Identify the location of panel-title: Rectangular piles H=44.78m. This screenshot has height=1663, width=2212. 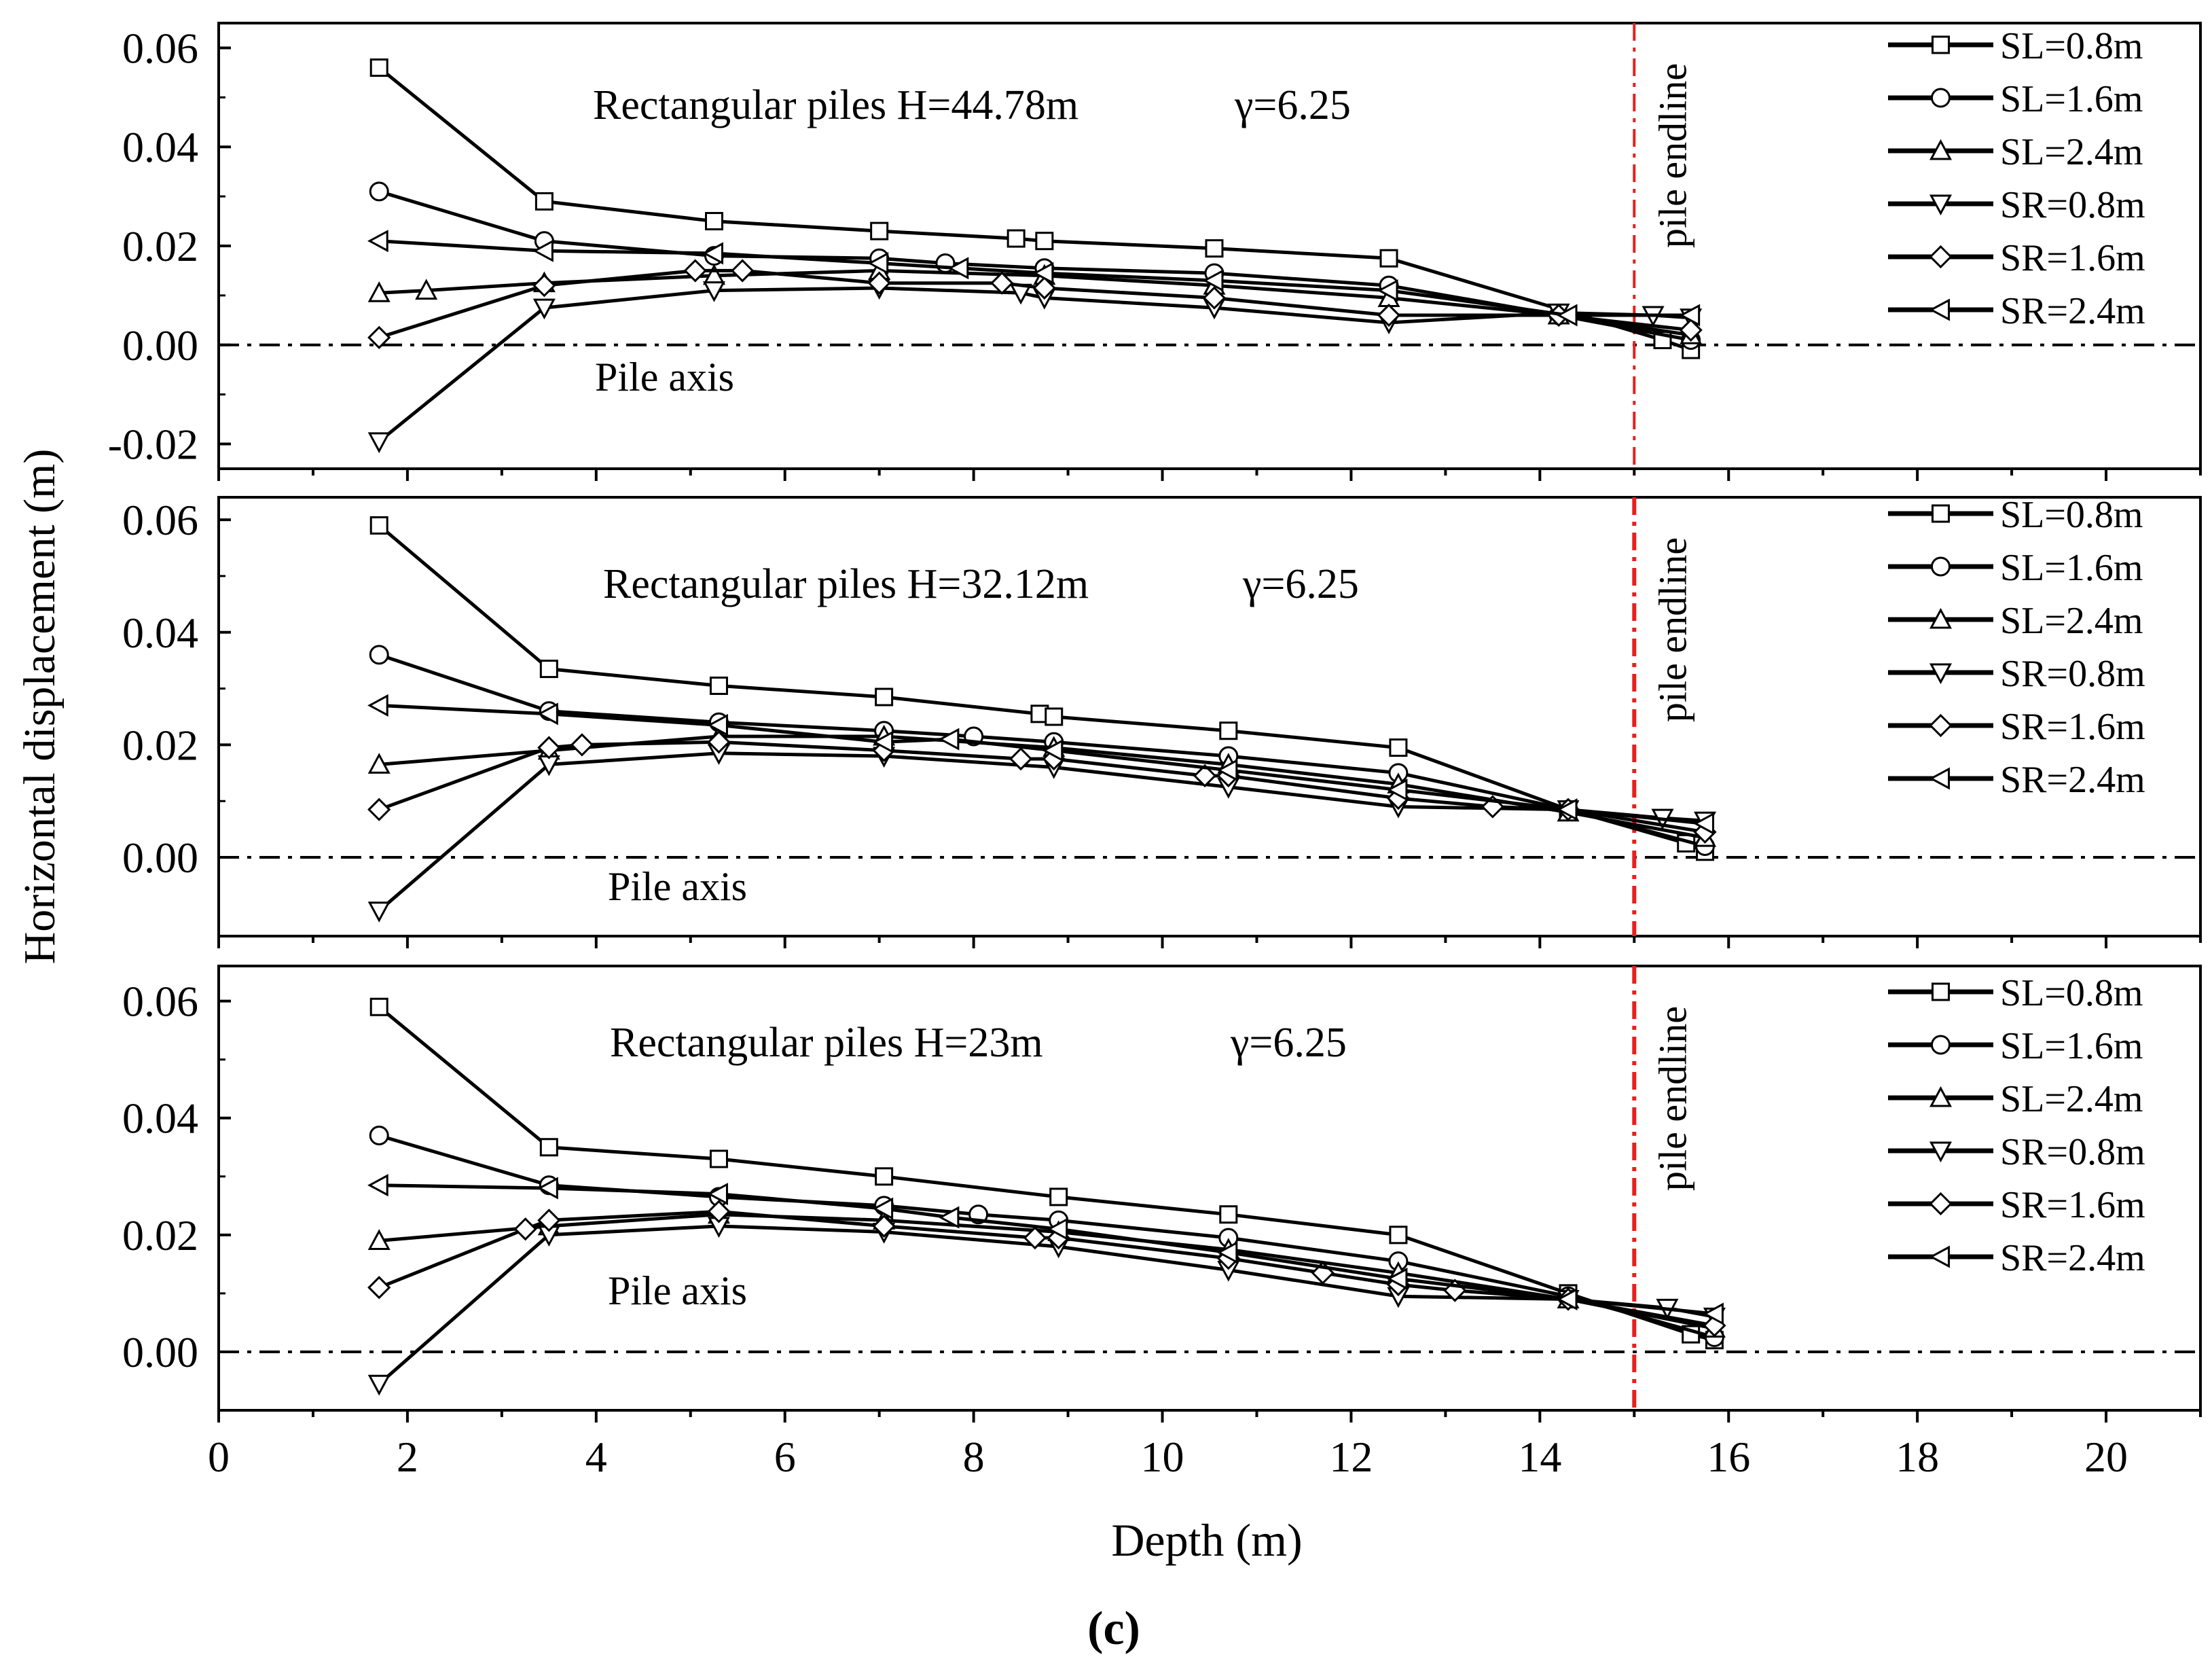
(835, 105).